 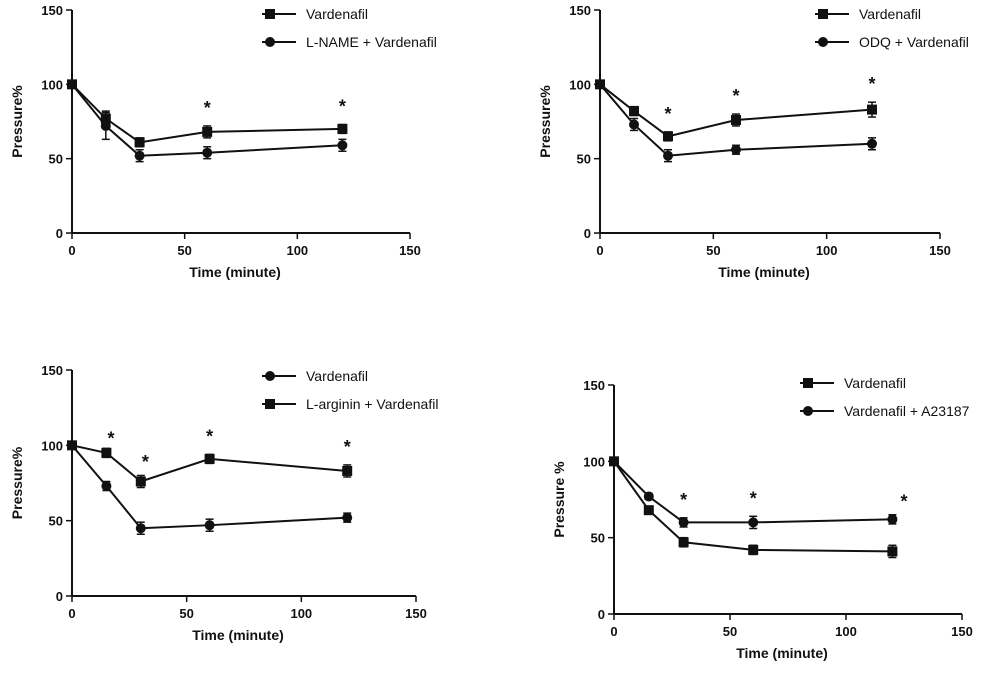 What do you see at coordinates (372, 404) in the screenshot?
I see `legend-label: L-arginin + Vardenafil` at bounding box center [372, 404].